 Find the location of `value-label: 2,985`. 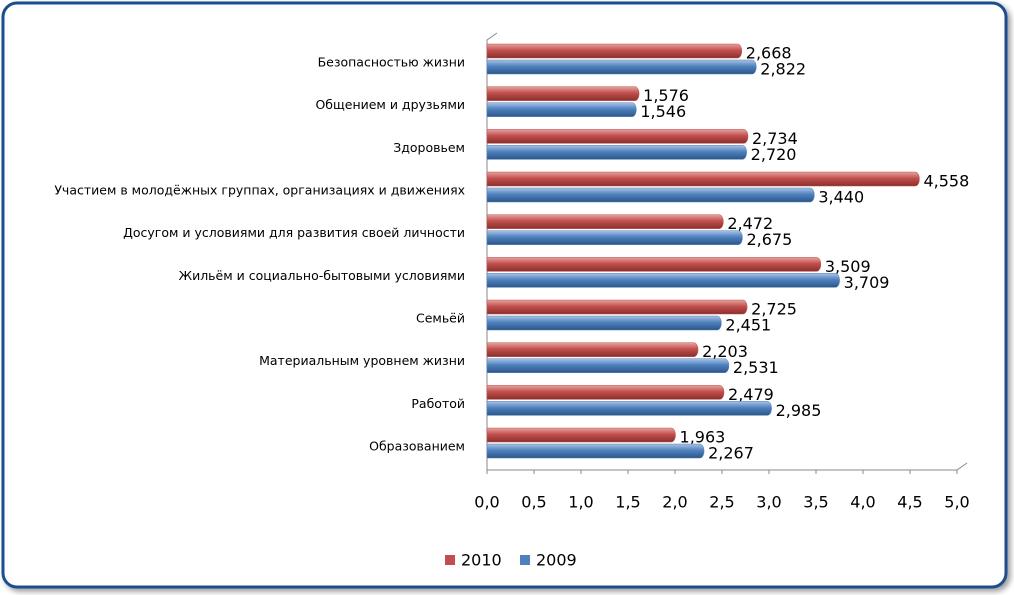

value-label: 2,985 is located at coordinates (799, 410).